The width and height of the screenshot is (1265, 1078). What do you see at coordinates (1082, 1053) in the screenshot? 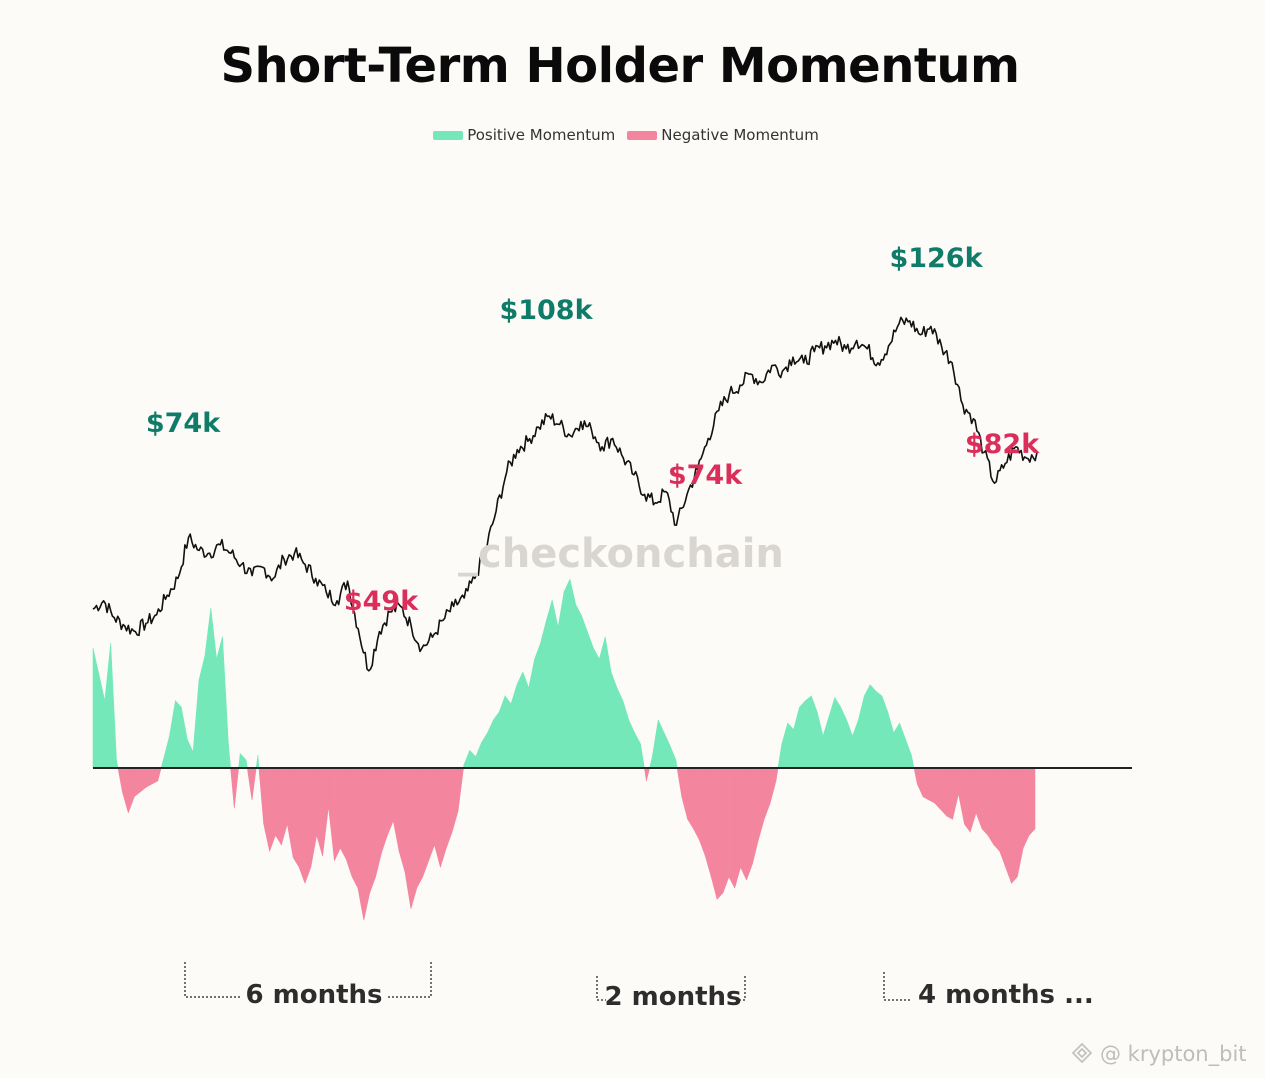
I see `binance-logo-icon` at bounding box center [1082, 1053].